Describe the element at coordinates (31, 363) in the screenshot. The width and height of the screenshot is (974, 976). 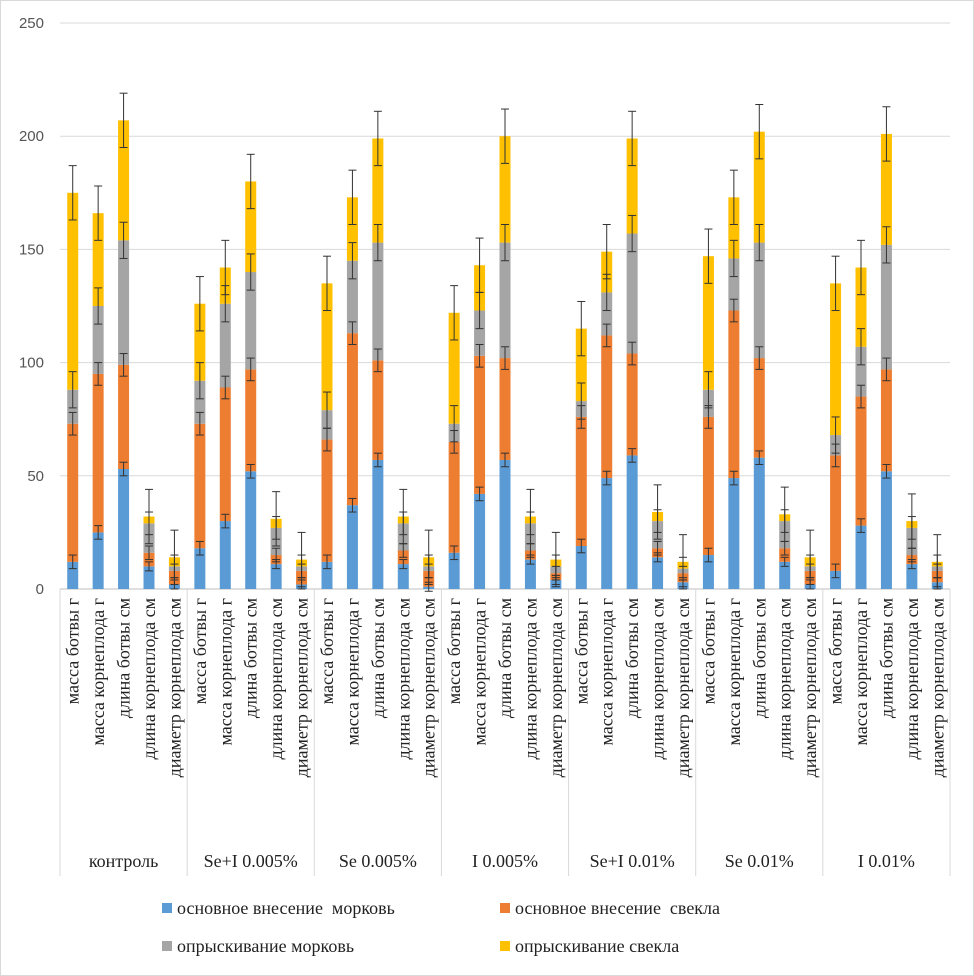
I see `y-tick-label: 100` at that location.